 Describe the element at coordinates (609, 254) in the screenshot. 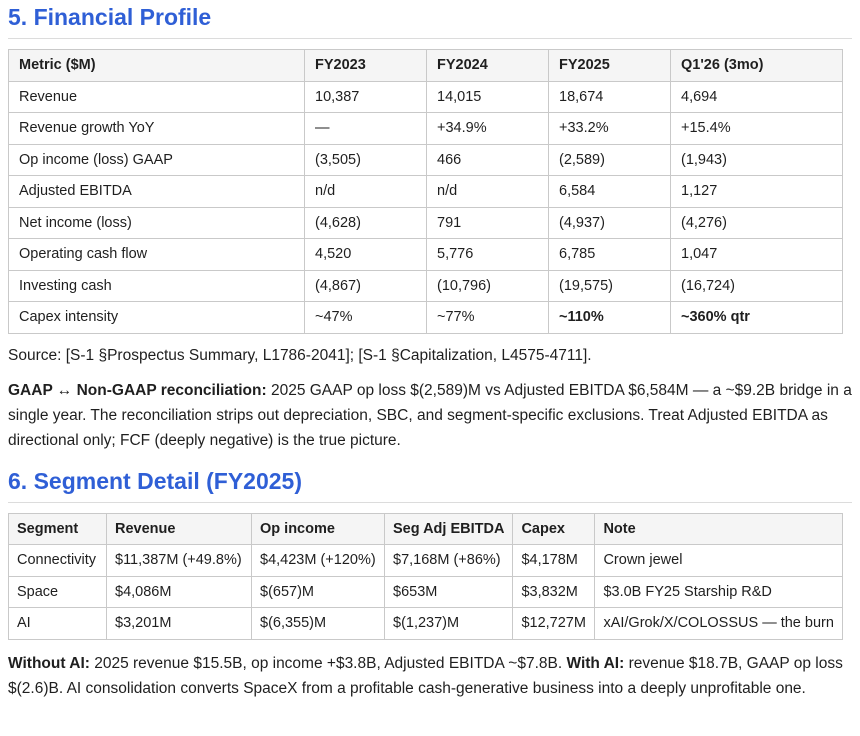

I see `table-cell: 6,785` at that location.